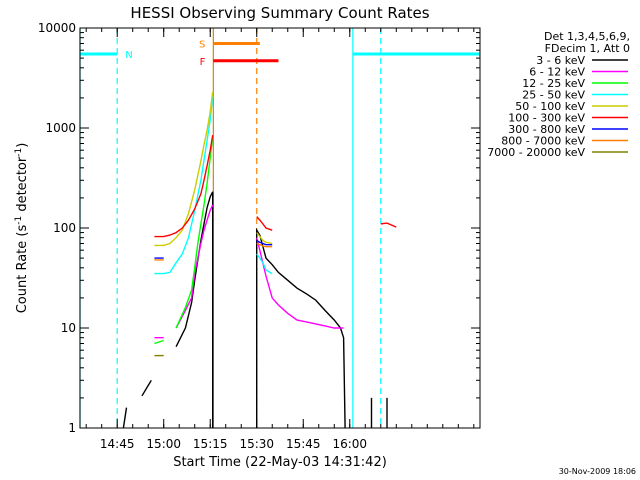 The image size is (640, 480). What do you see at coordinates (72, 428) in the screenshot?
I see `y-tick-label-0: 1` at bounding box center [72, 428].